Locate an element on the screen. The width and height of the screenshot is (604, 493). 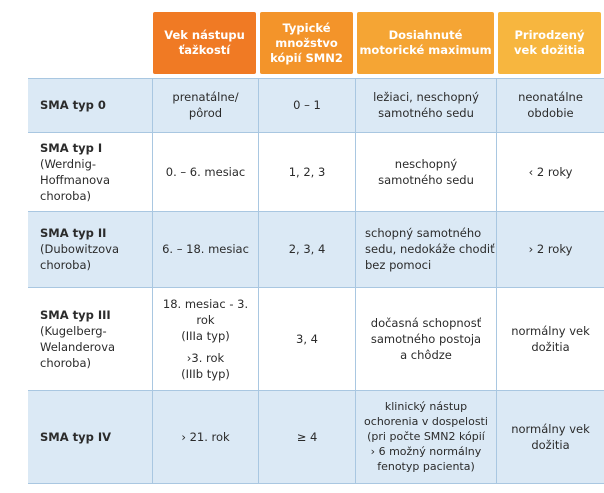
header-copies: Typické množstvo kópií SMN2 is located at coordinates (306, 43).